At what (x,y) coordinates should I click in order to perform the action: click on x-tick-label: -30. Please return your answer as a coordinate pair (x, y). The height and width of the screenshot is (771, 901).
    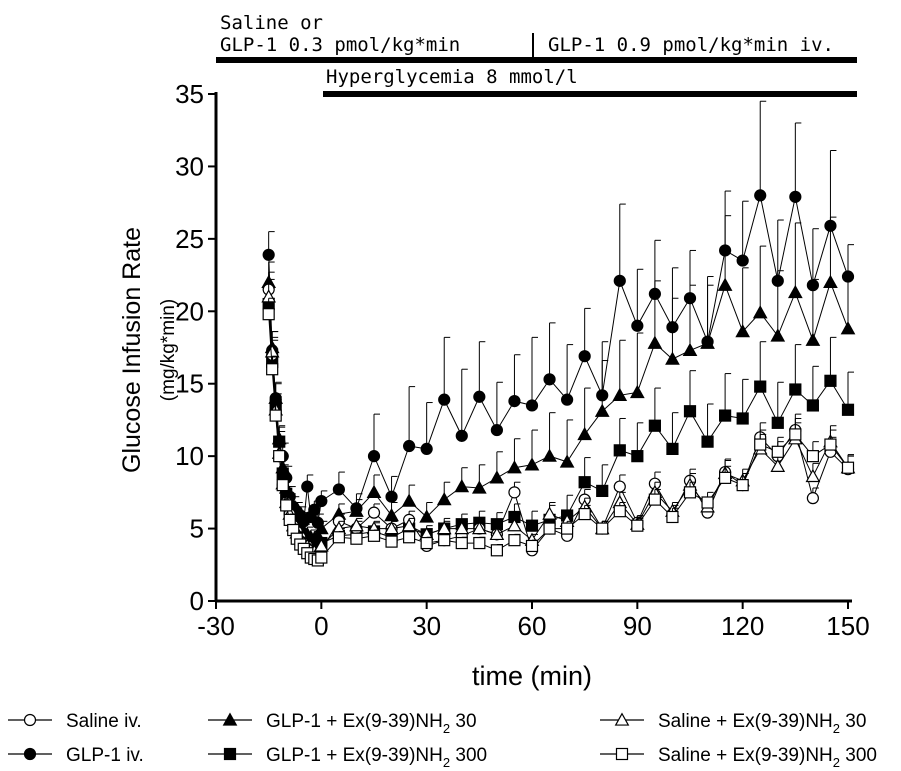
    Looking at the image, I should click on (216, 626).